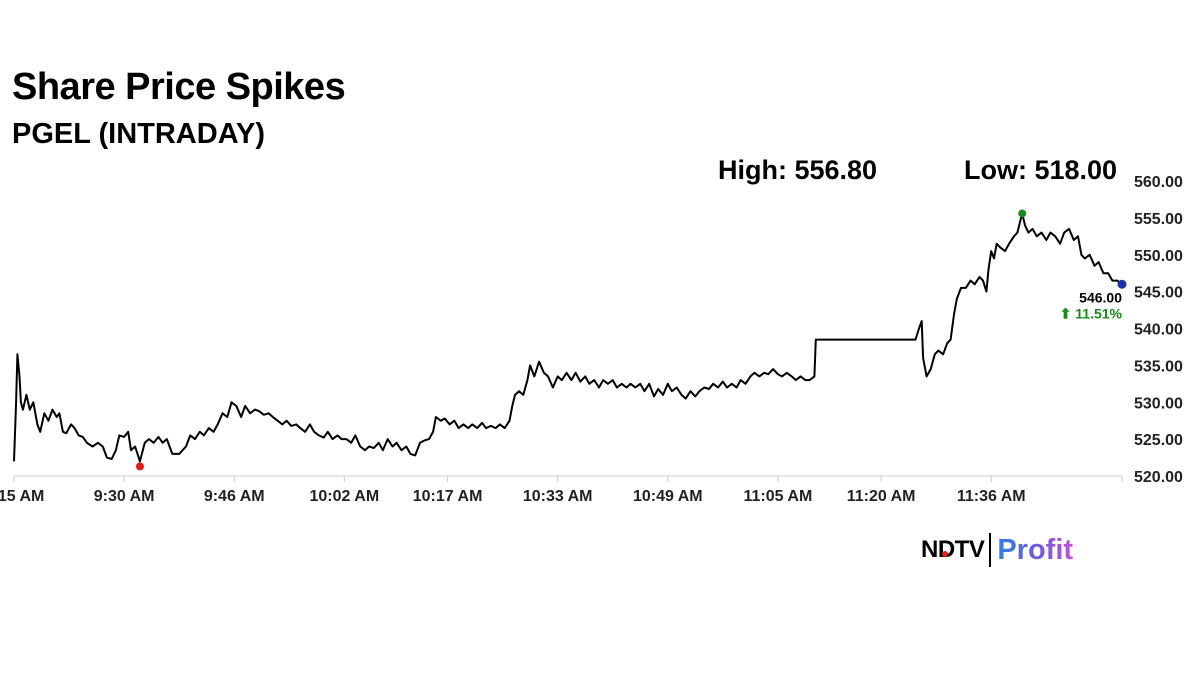  What do you see at coordinates (778, 496) in the screenshot?
I see `x-tick-label: 11:05 AM` at bounding box center [778, 496].